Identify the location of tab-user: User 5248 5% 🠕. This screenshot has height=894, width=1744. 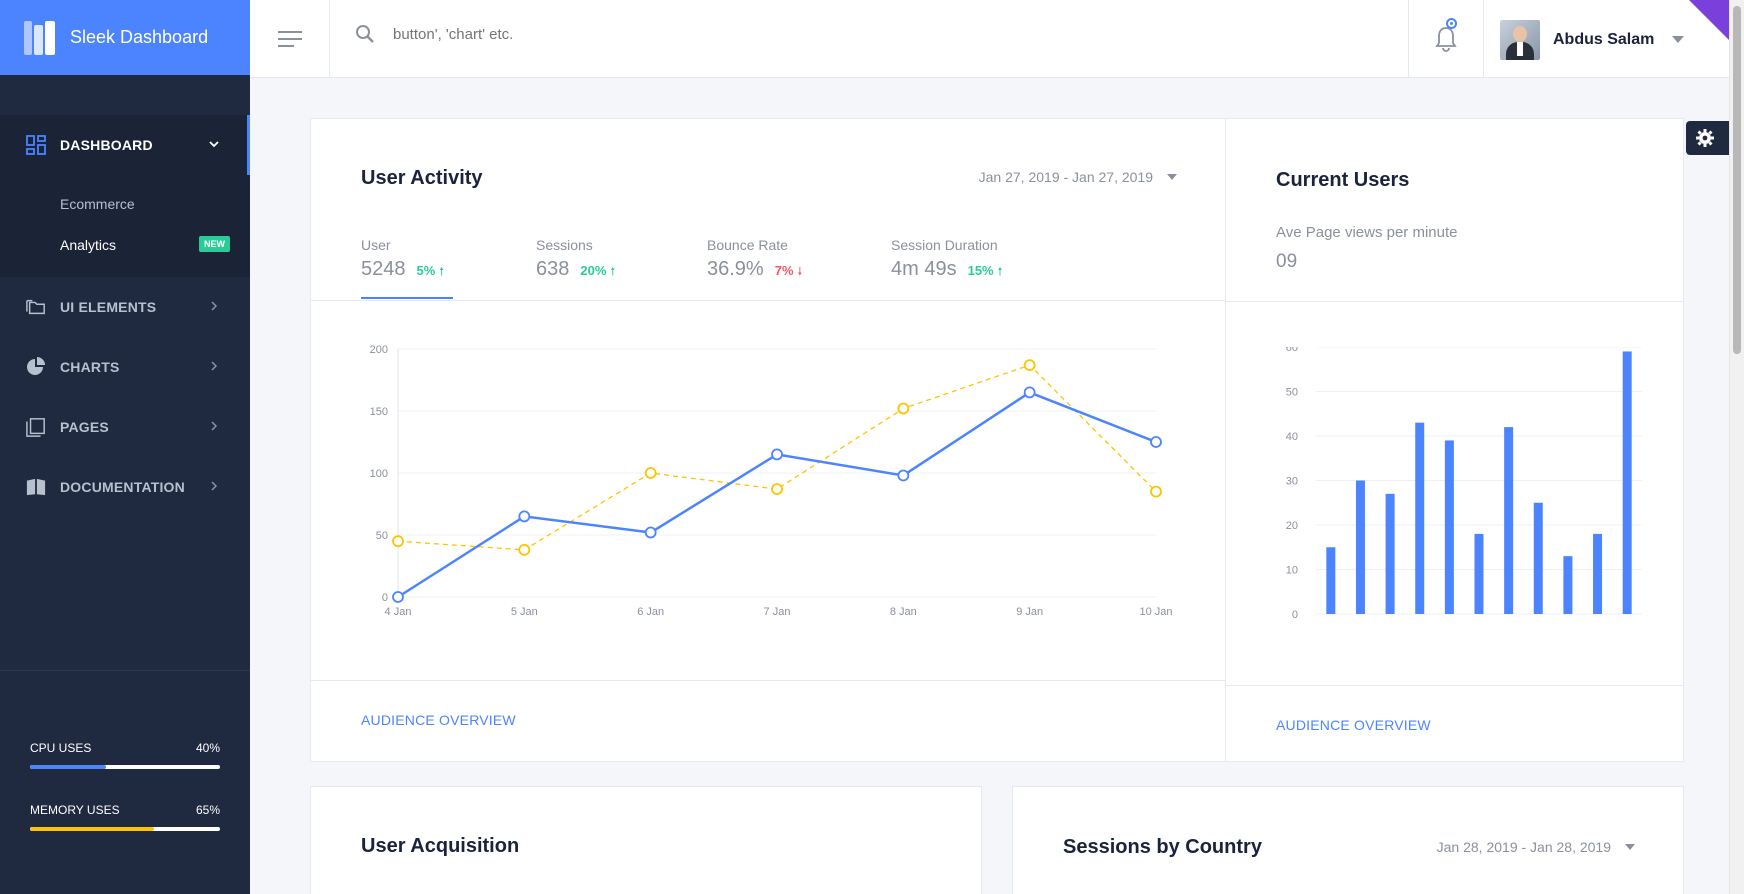
(448, 268).